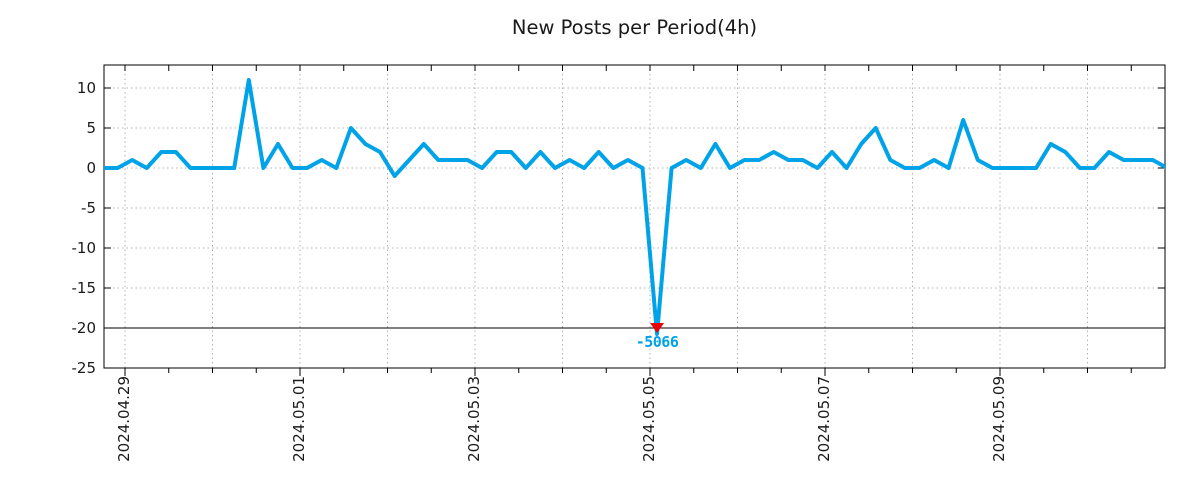  Describe the element at coordinates (299, 419) in the screenshot. I see `x-tick-label: 2024.05.01` at that location.